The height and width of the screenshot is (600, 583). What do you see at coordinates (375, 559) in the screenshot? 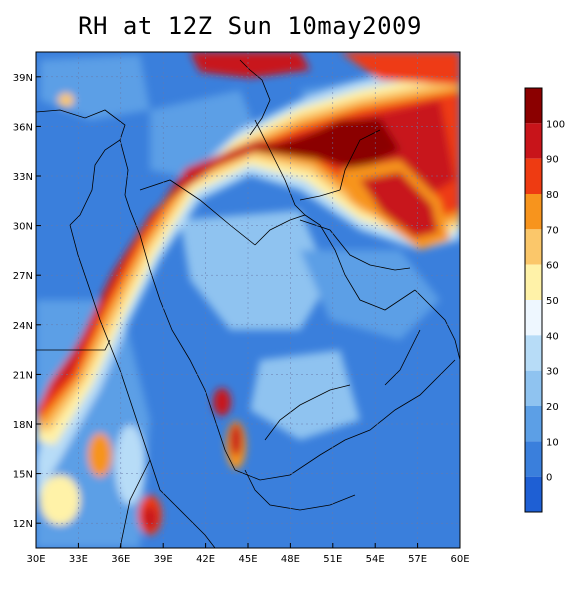
I see `lon-tick-label: 54E` at bounding box center [375, 559].